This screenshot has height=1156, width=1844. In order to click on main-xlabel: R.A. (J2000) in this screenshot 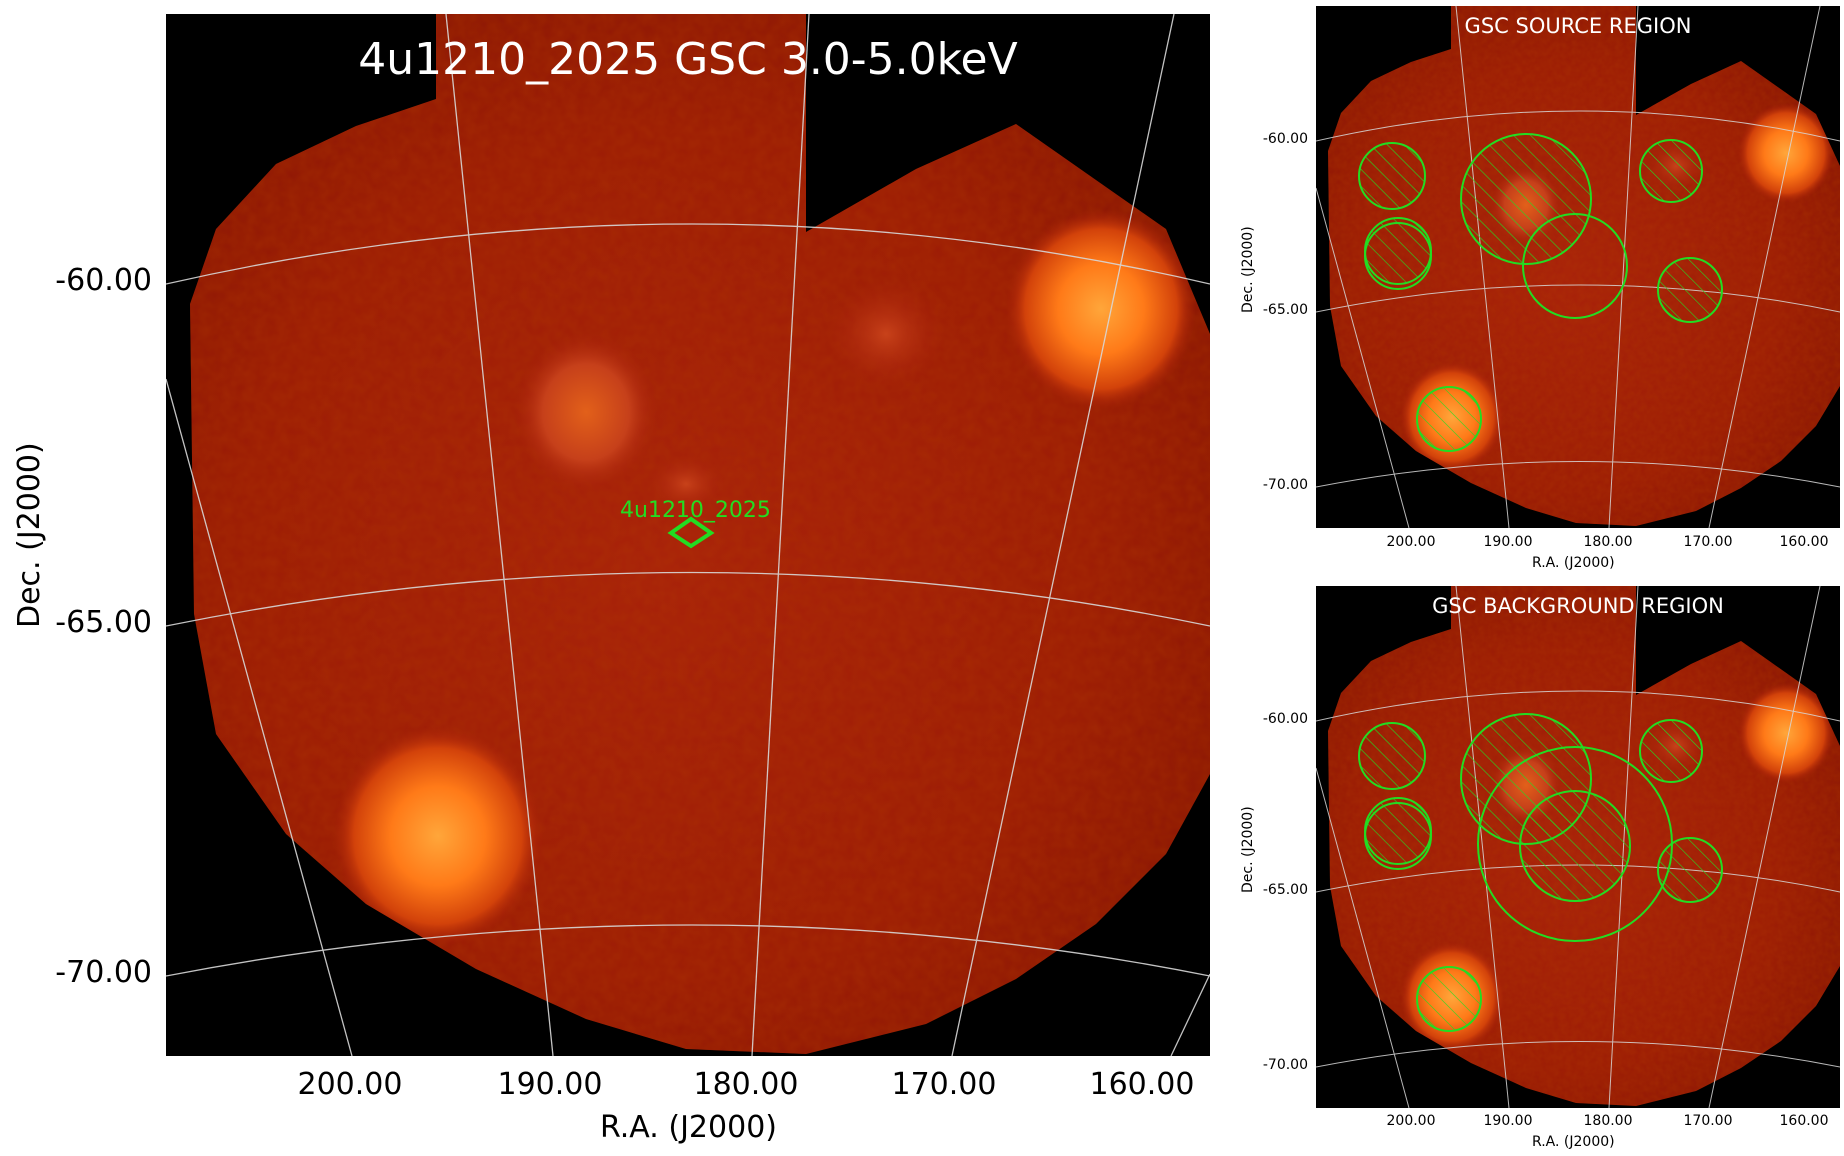, I will do `click(688, 1127)`.